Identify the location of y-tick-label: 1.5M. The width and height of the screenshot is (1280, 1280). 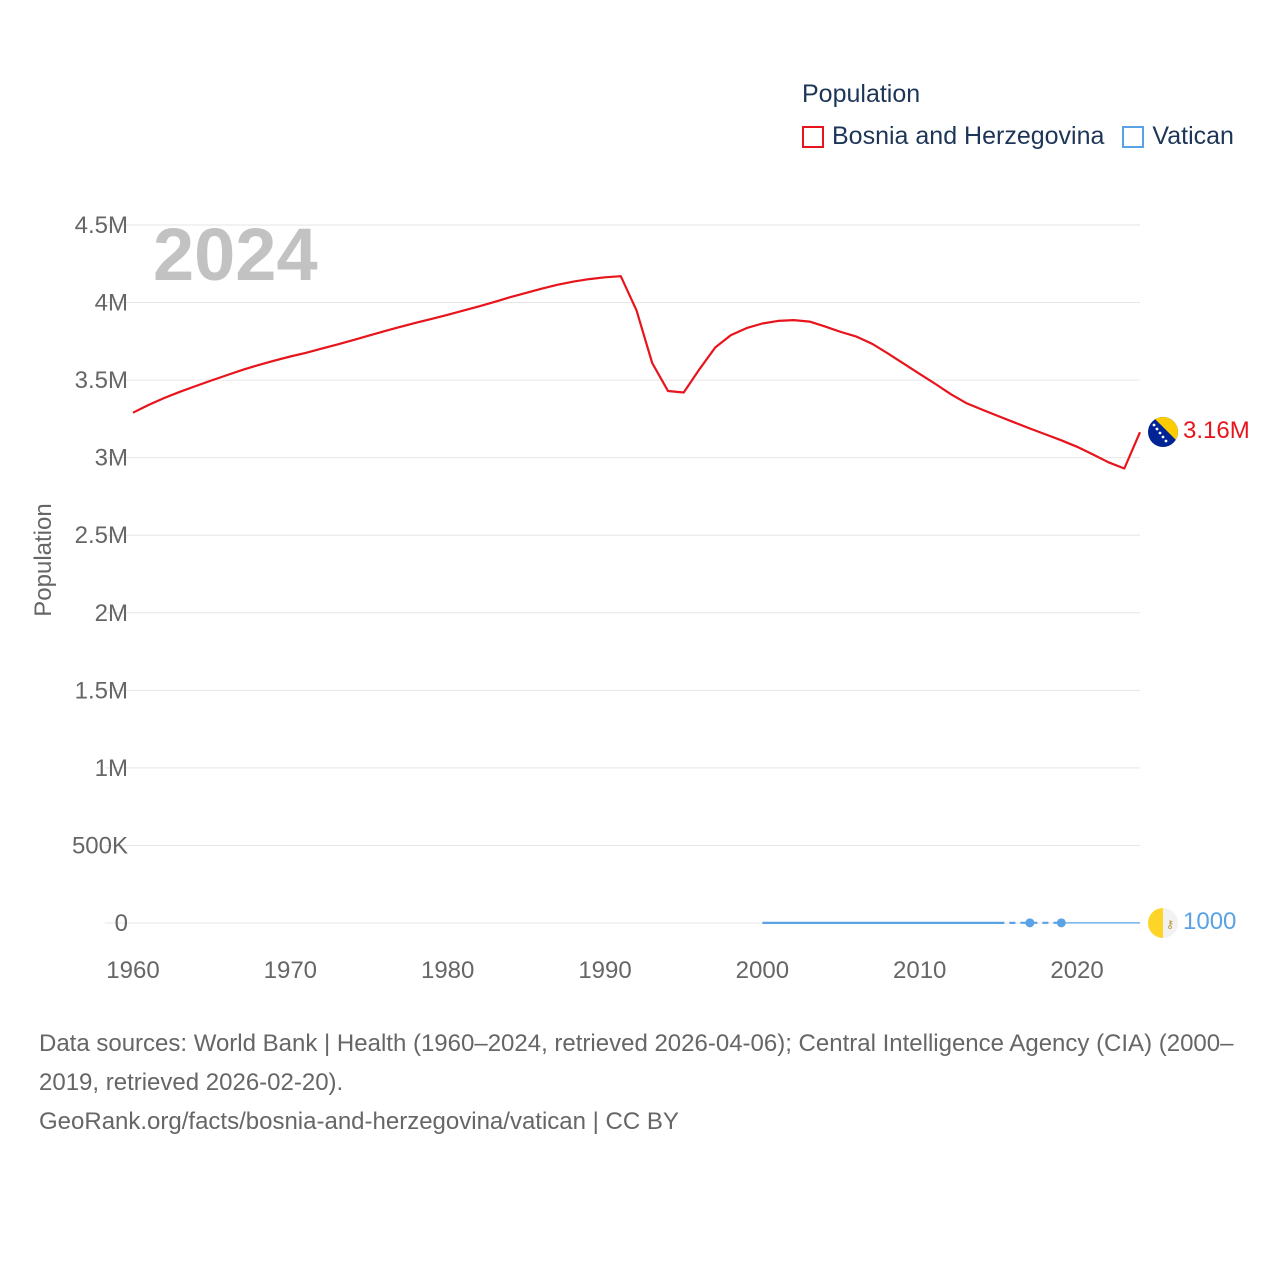
(101, 690).